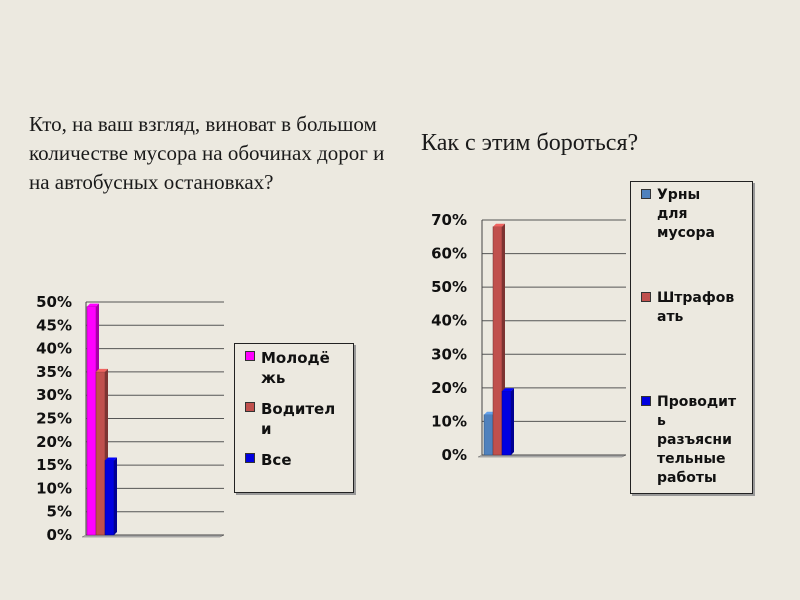 Image resolution: width=800 pixels, height=600 pixels. I want to click on legend-chart-1: Молодё жь Водител и Все, so click(294, 418).